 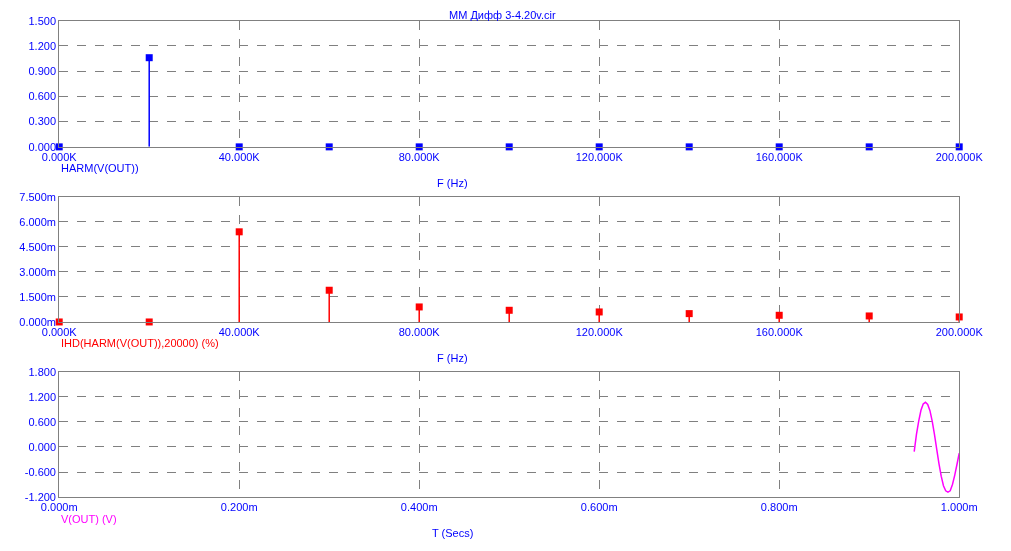 What do you see at coordinates (38, 246) in the screenshot?
I see `y-tick-label: 4.500m` at bounding box center [38, 246].